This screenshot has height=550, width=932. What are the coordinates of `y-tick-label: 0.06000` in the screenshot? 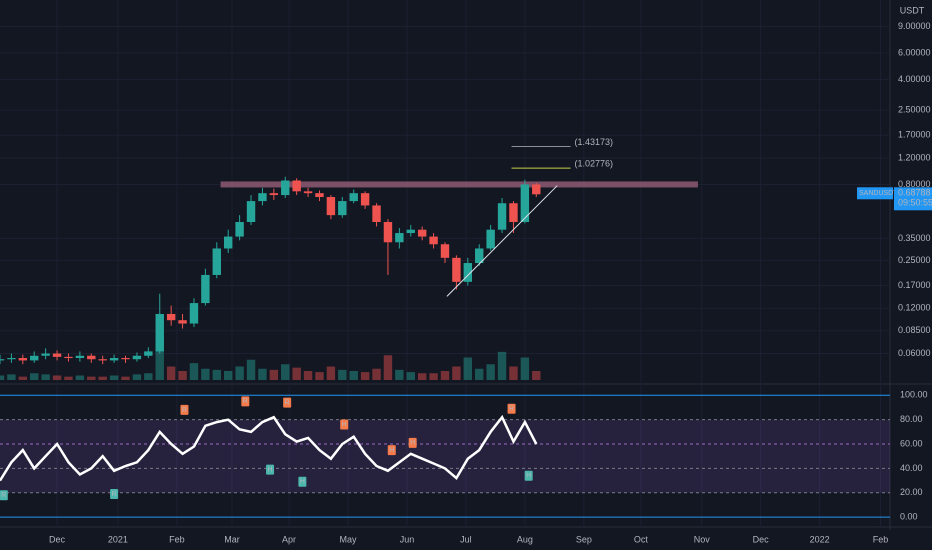 It's located at (914, 353).